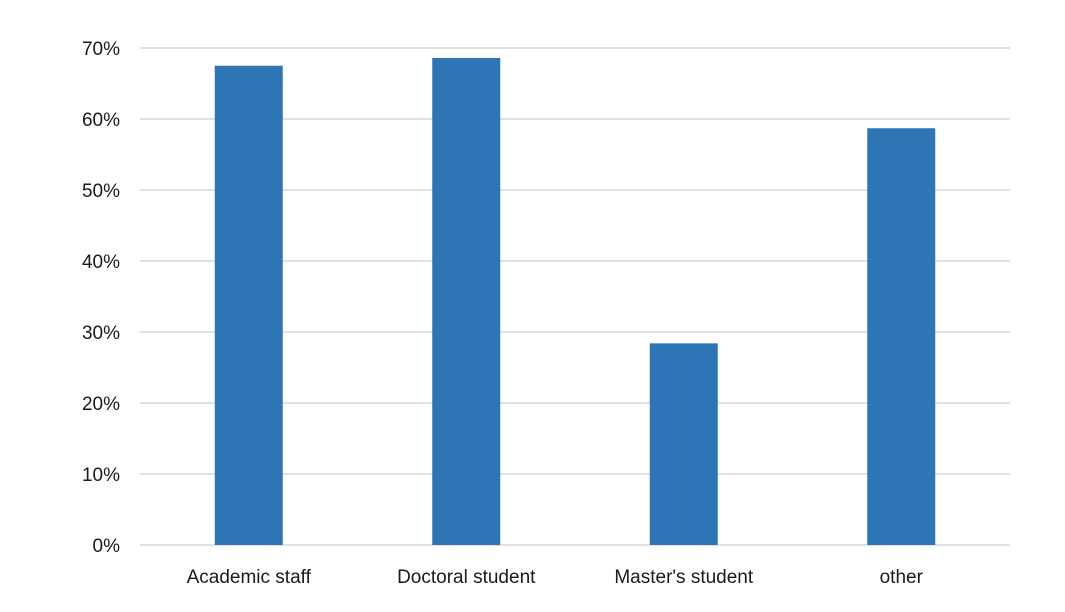 The width and height of the screenshot is (1065, 612). Describe the element at coordinates (107, 546) in the screenshot. I see `y-tick-label: 0%` at that location.